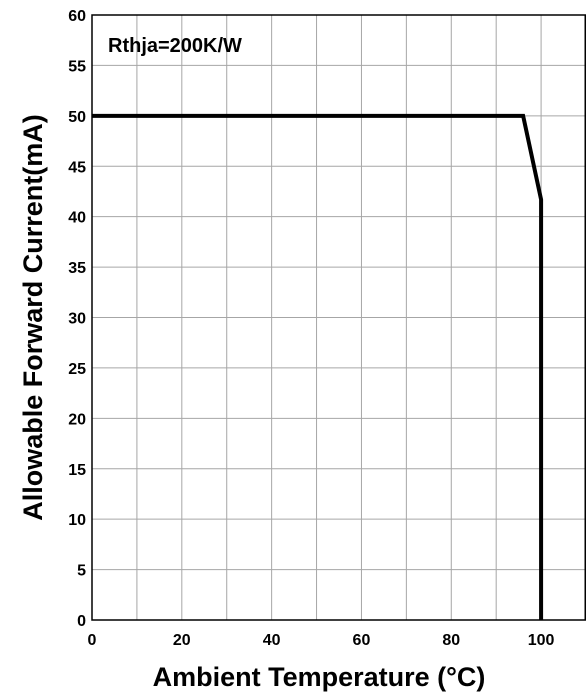 This screenshot has height=695, width=586. What do you see at coordinates (92, 640) in the screenshot?
I see `x-tick-label: 0` at bounding box center [92, 640].